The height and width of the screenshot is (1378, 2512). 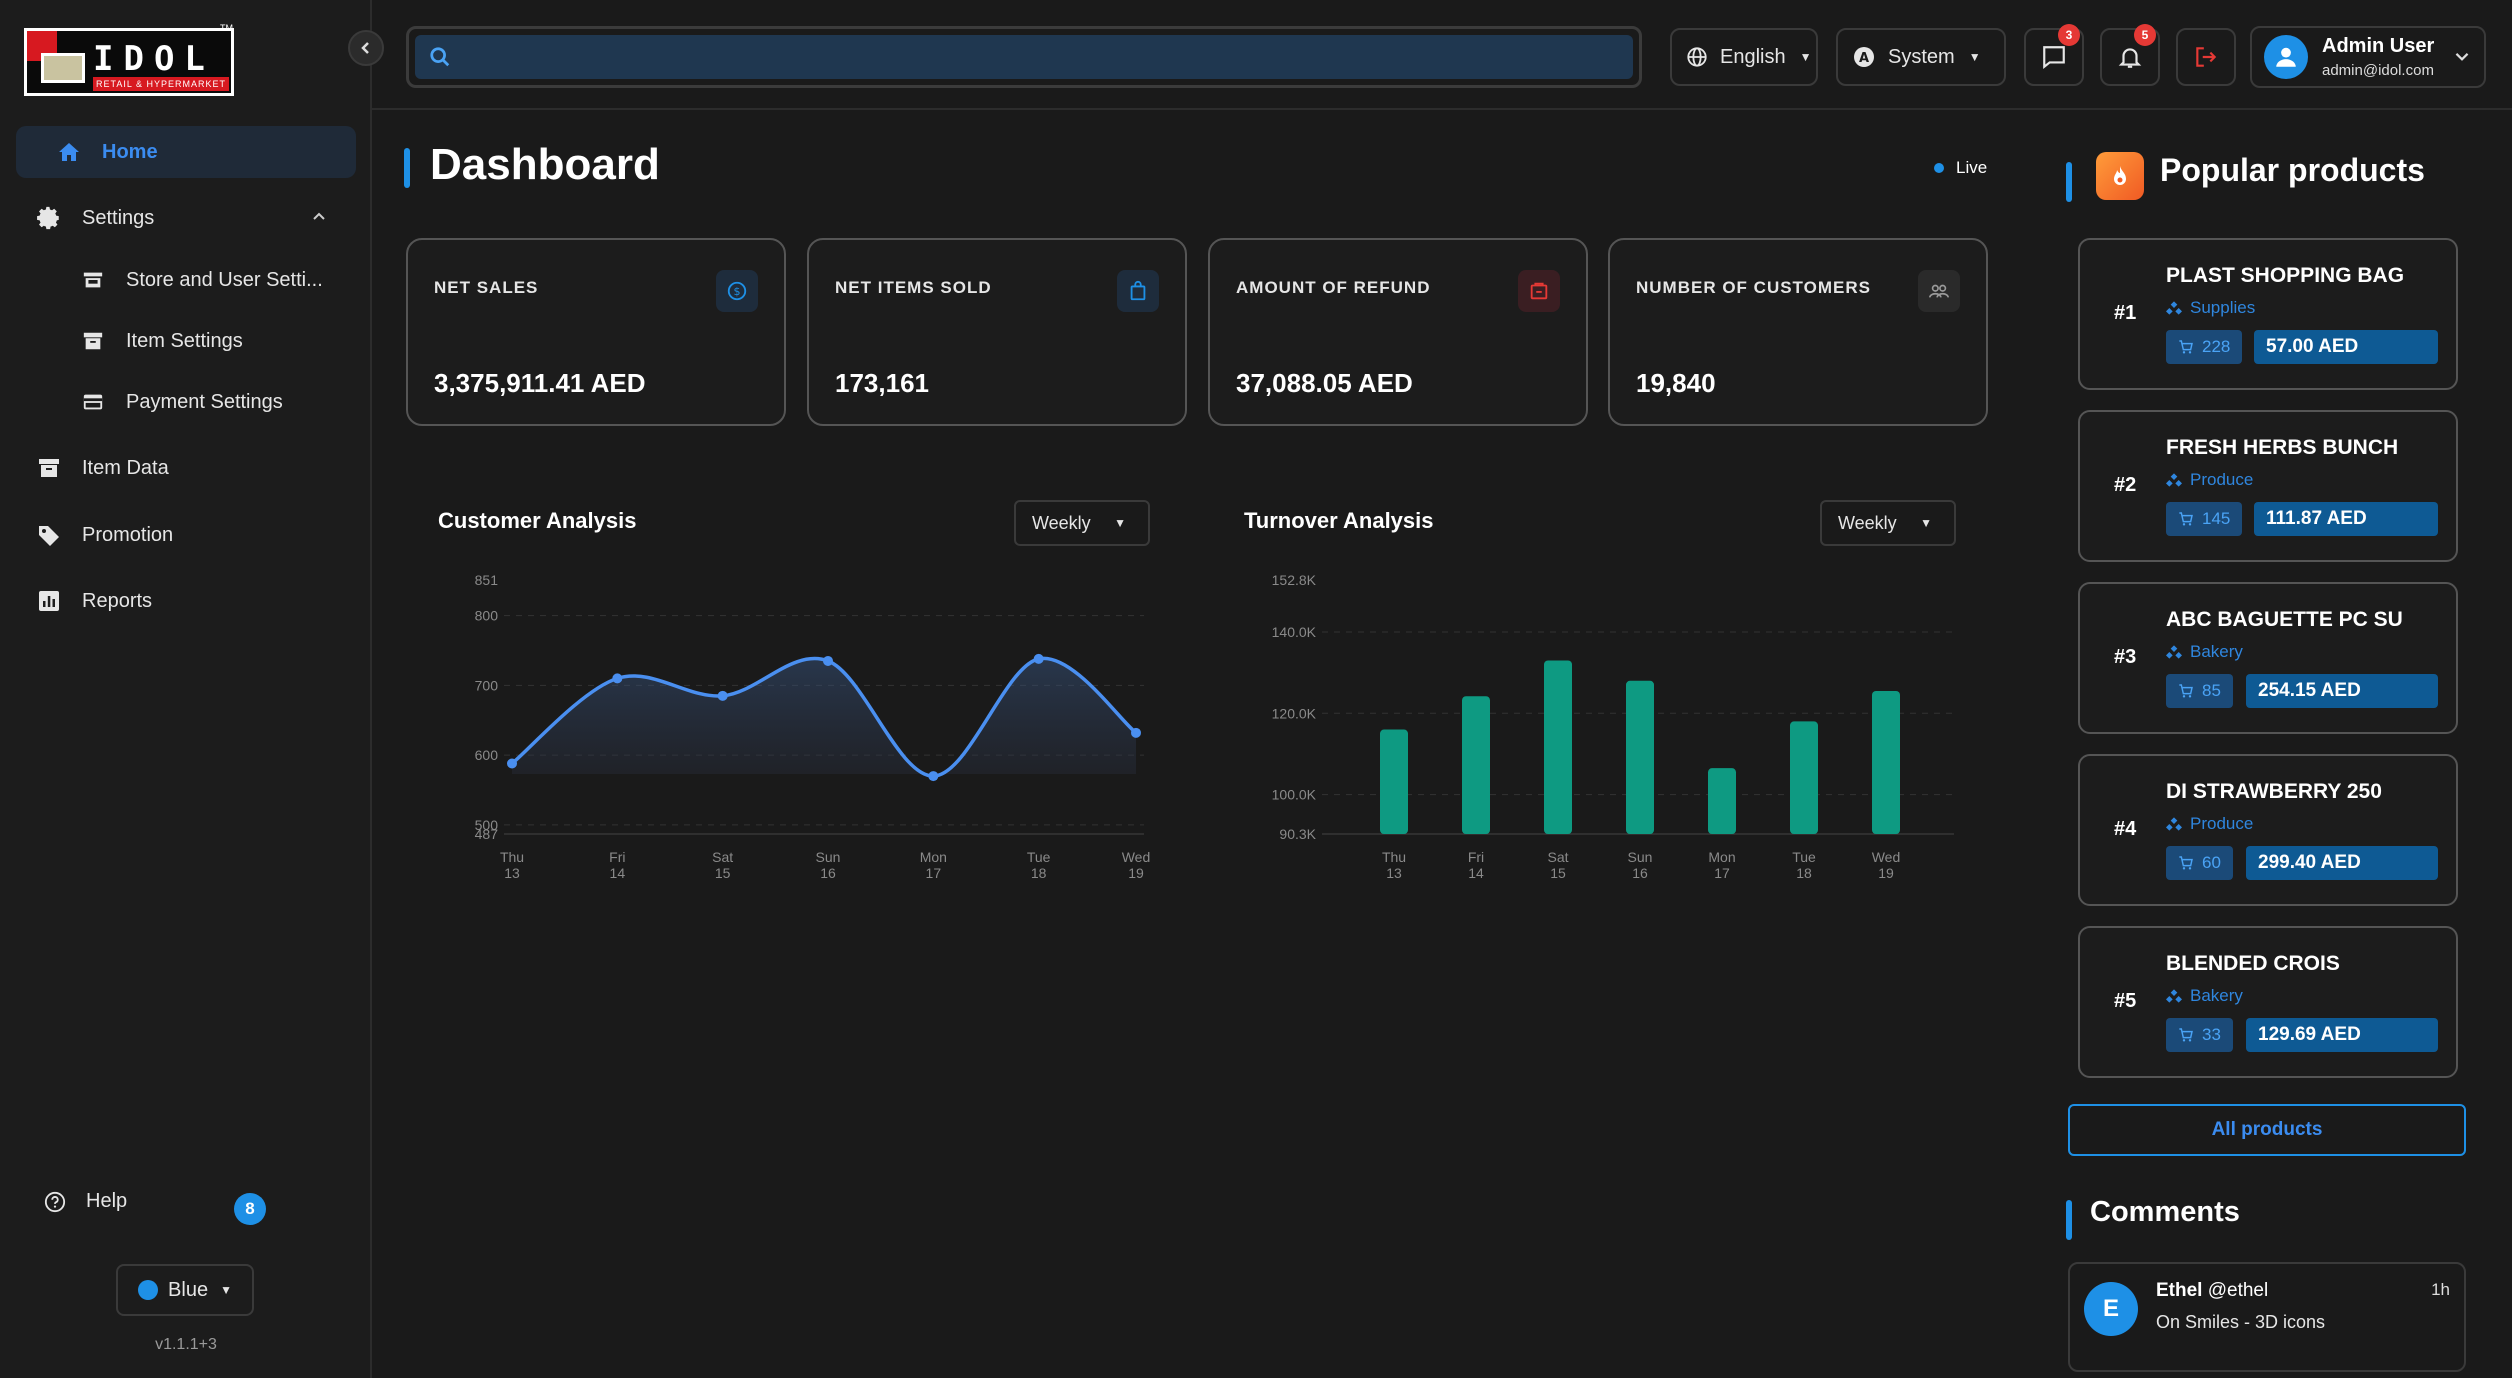 I want to click on comment-avatar: E, so click(x=2111, y=1309).